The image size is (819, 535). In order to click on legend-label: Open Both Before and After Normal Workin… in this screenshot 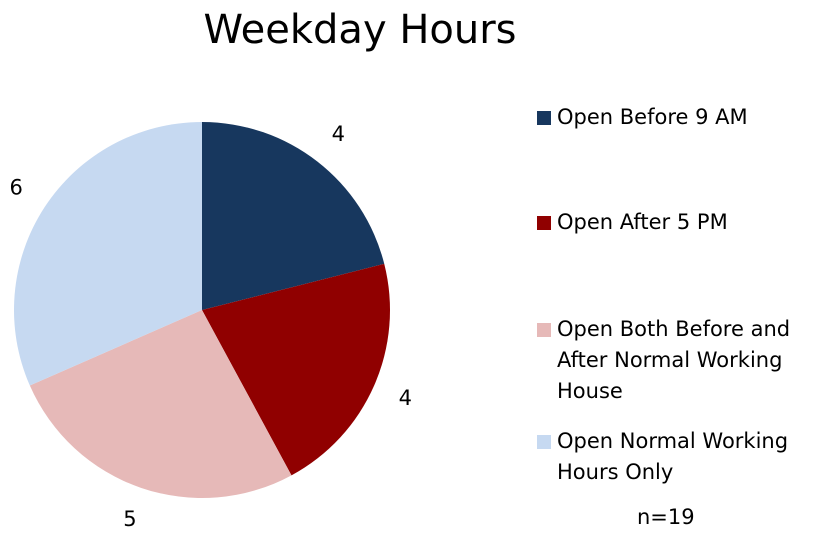, I will do `click(674, 360)`.